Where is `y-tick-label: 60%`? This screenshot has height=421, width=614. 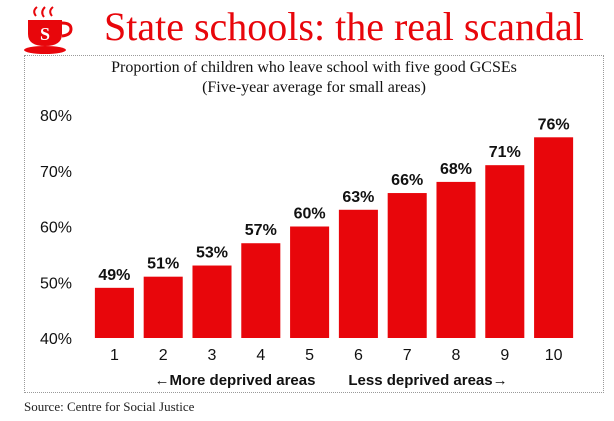
y-tick-label: 60% is located at coordinates (56, 228).